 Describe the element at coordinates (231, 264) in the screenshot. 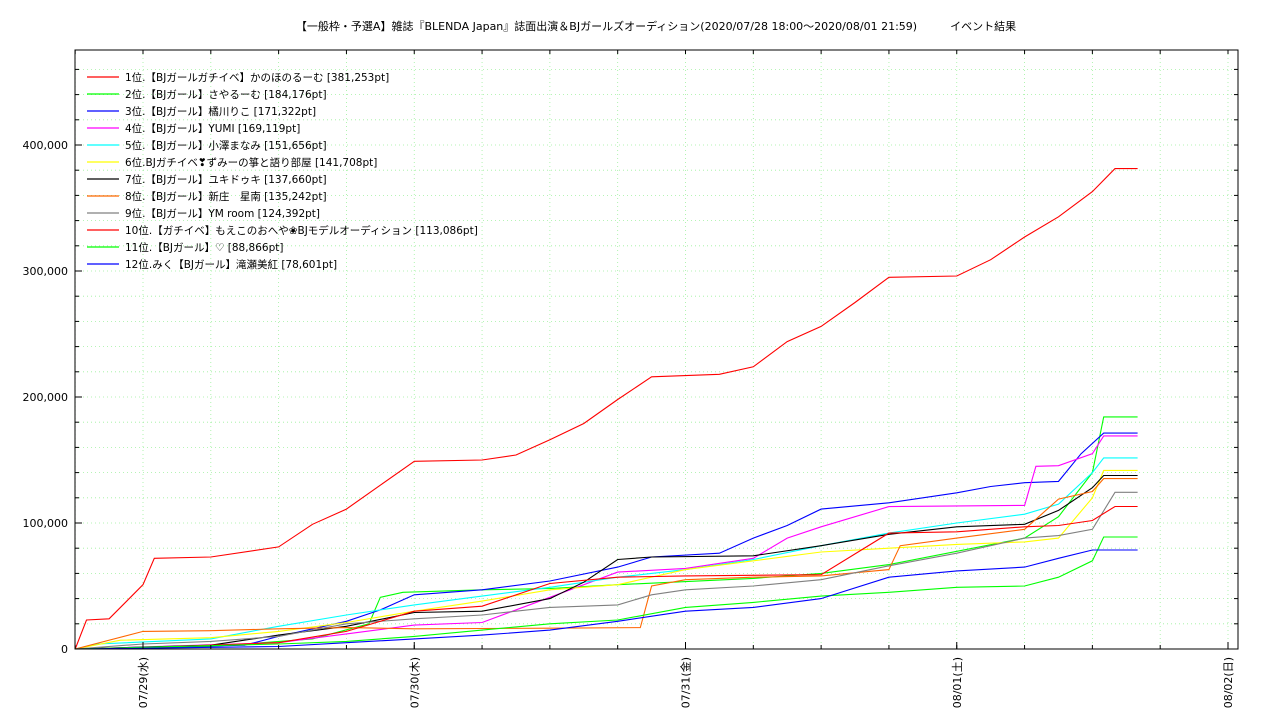

I see `legend-label: 12位.みく【BJガール】滝瀬美紅 [78,601pt]` at that location.